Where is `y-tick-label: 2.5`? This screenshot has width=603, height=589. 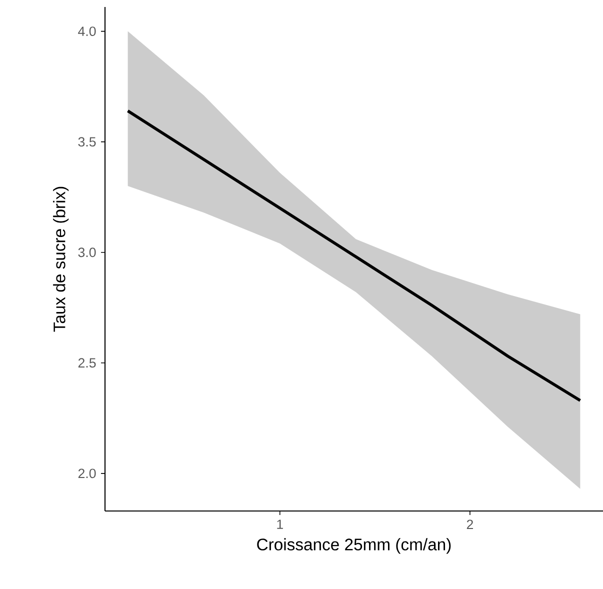
y-tick-label: 2.5 is located at coordinates (87, 363).